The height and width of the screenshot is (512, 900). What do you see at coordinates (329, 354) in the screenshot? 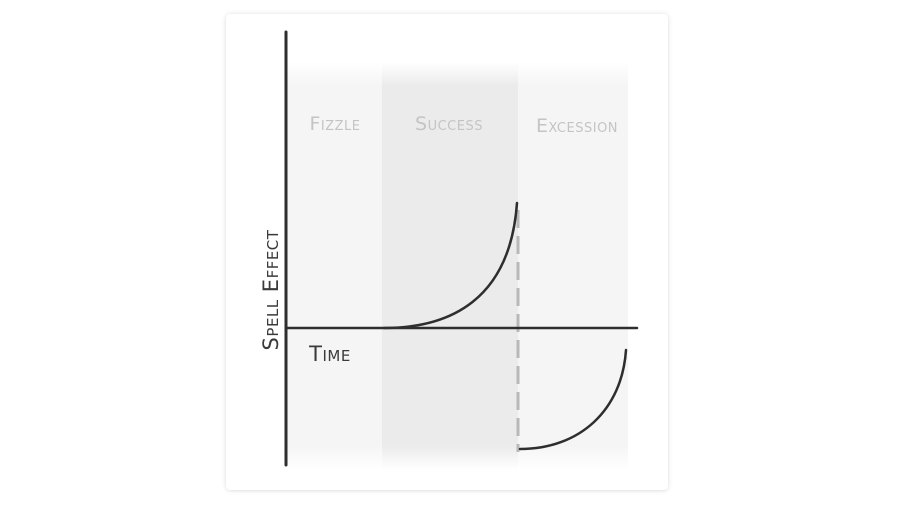
I see `x-axis-label: Time` at bounding box center [329, 354].